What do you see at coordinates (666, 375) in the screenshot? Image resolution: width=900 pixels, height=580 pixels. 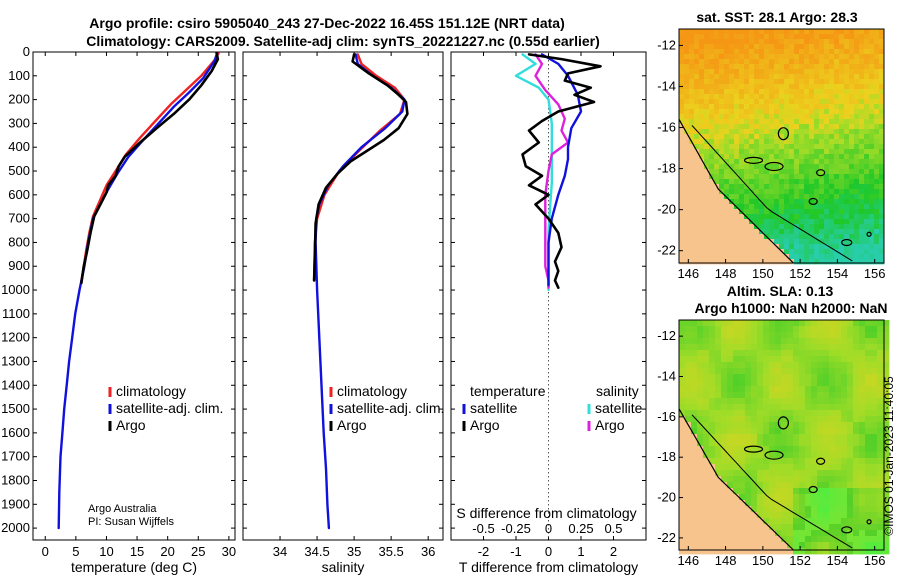 I see `sla-lat-tick-label: -14` at bounding box center [666, 375].